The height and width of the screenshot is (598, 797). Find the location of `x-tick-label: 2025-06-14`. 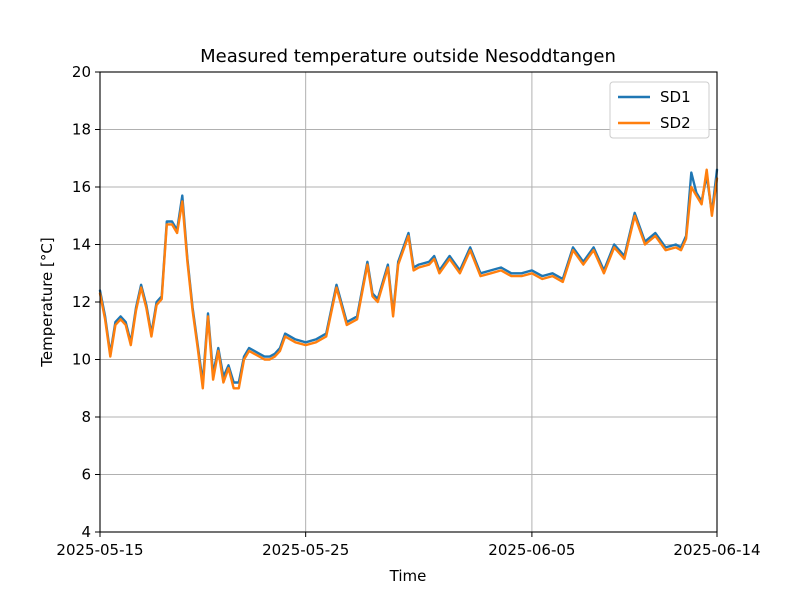

x-tick-label: 2025-06-14 is located at coordinates (716, 550).